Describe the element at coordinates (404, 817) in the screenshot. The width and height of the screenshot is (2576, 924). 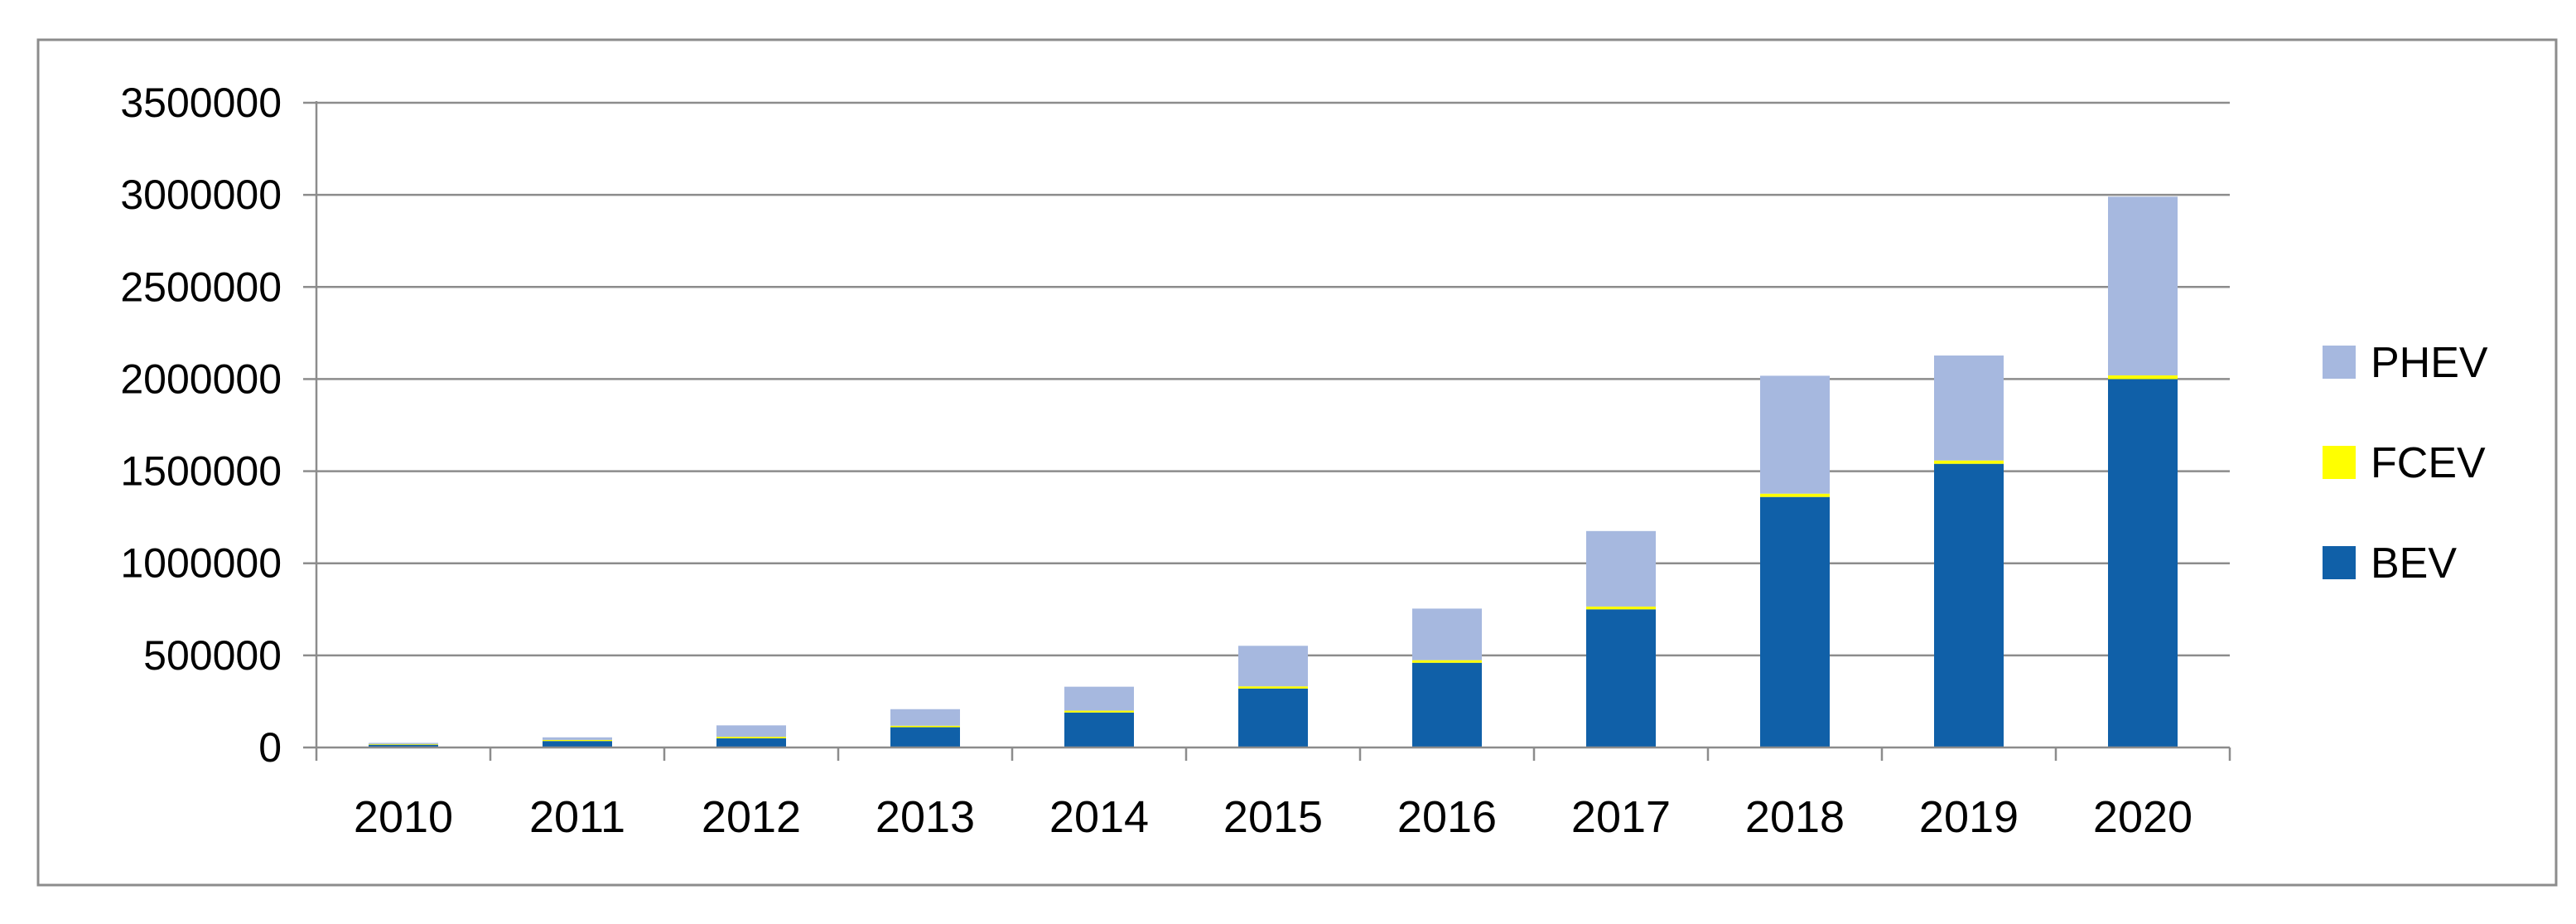
I see `x-tick-label: 2010` at that location.